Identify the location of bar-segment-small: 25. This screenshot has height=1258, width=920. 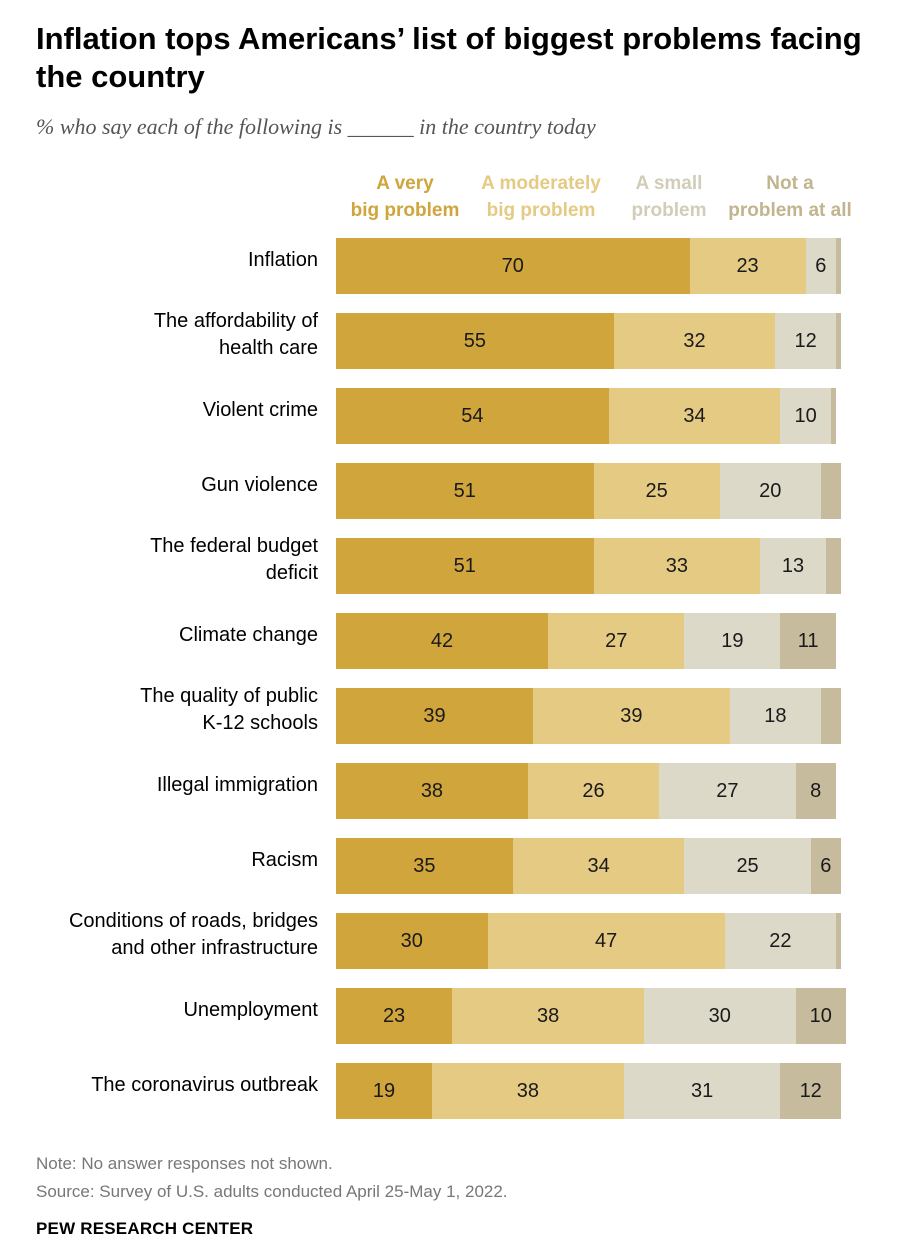
(747, 866).